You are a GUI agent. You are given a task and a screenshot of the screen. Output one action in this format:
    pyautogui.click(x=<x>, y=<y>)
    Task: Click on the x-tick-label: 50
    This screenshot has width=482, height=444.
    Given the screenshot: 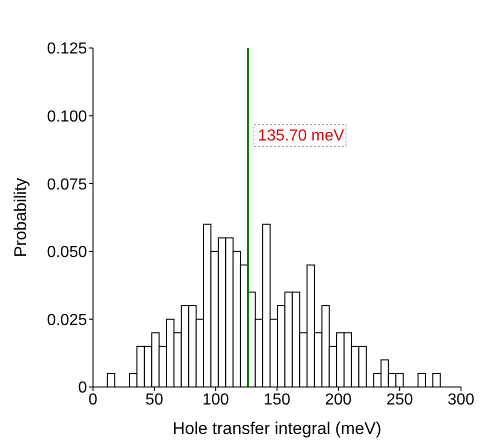 What is the action you would take?
    pyautogui.click(x=154, y=399)
    